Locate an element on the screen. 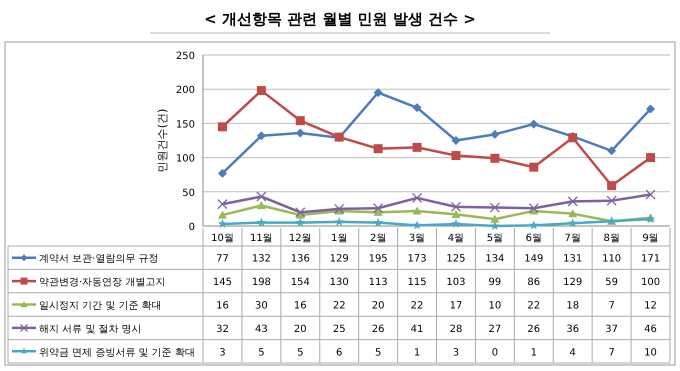  data-label: 113 is located at coordinates (378, 282).